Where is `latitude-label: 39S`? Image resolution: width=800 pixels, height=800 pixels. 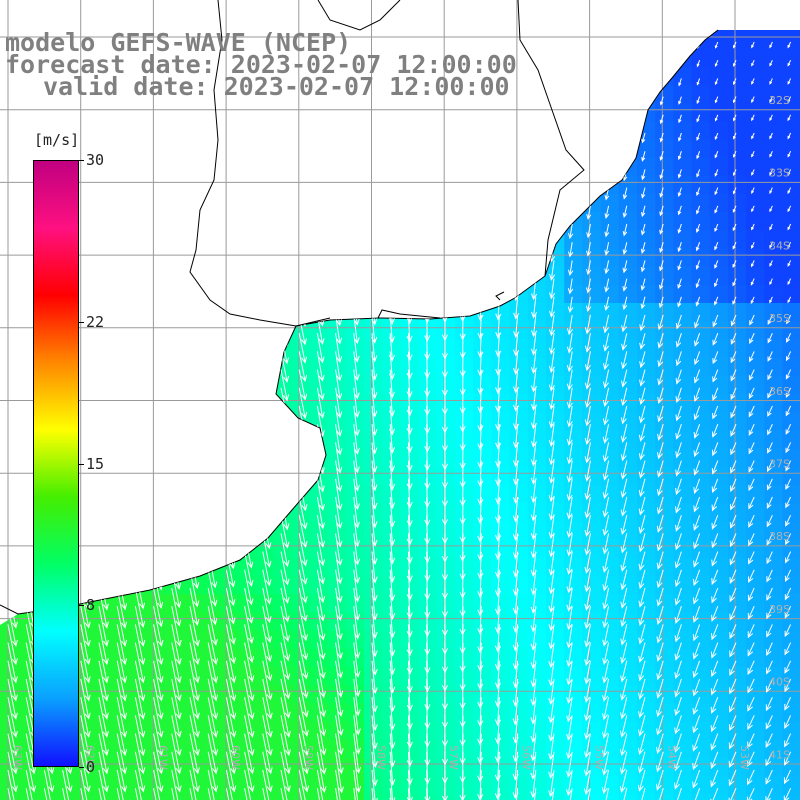 latitude-label: 39S is located at coordinates (779, 609).